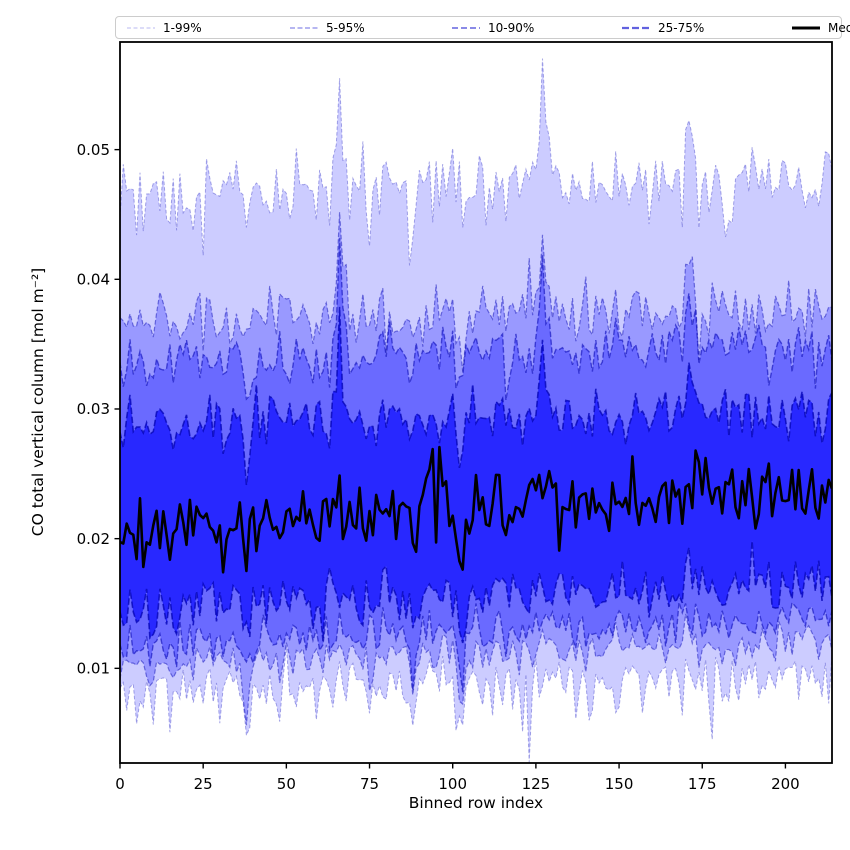  What do you see at coordinates (182, 27) in the screenshot?
I see `legend-item-label: 1-99%` at bounding box center [182, 27].